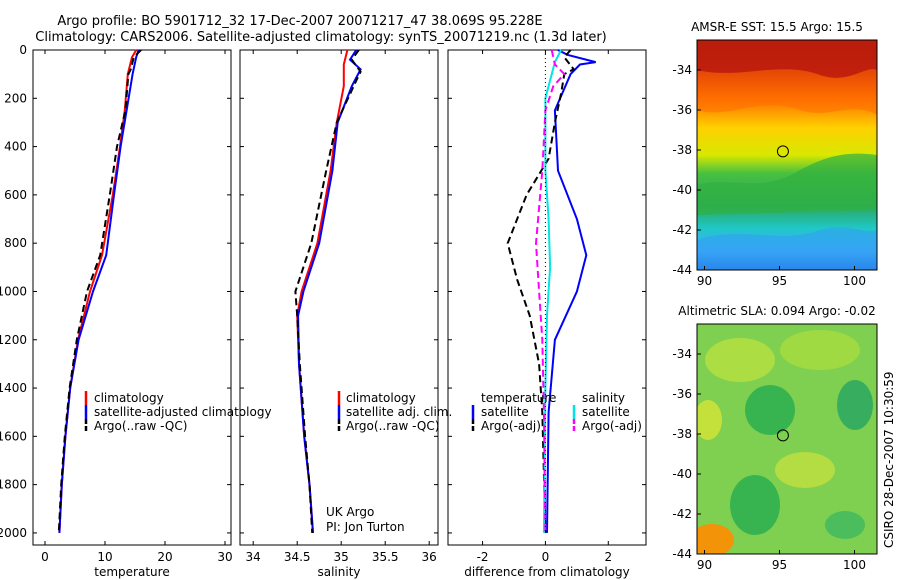 This screenshot has width=900, height=580. I want to click on legend-label-satellite: satellite adj. clim., so click(399, 412).